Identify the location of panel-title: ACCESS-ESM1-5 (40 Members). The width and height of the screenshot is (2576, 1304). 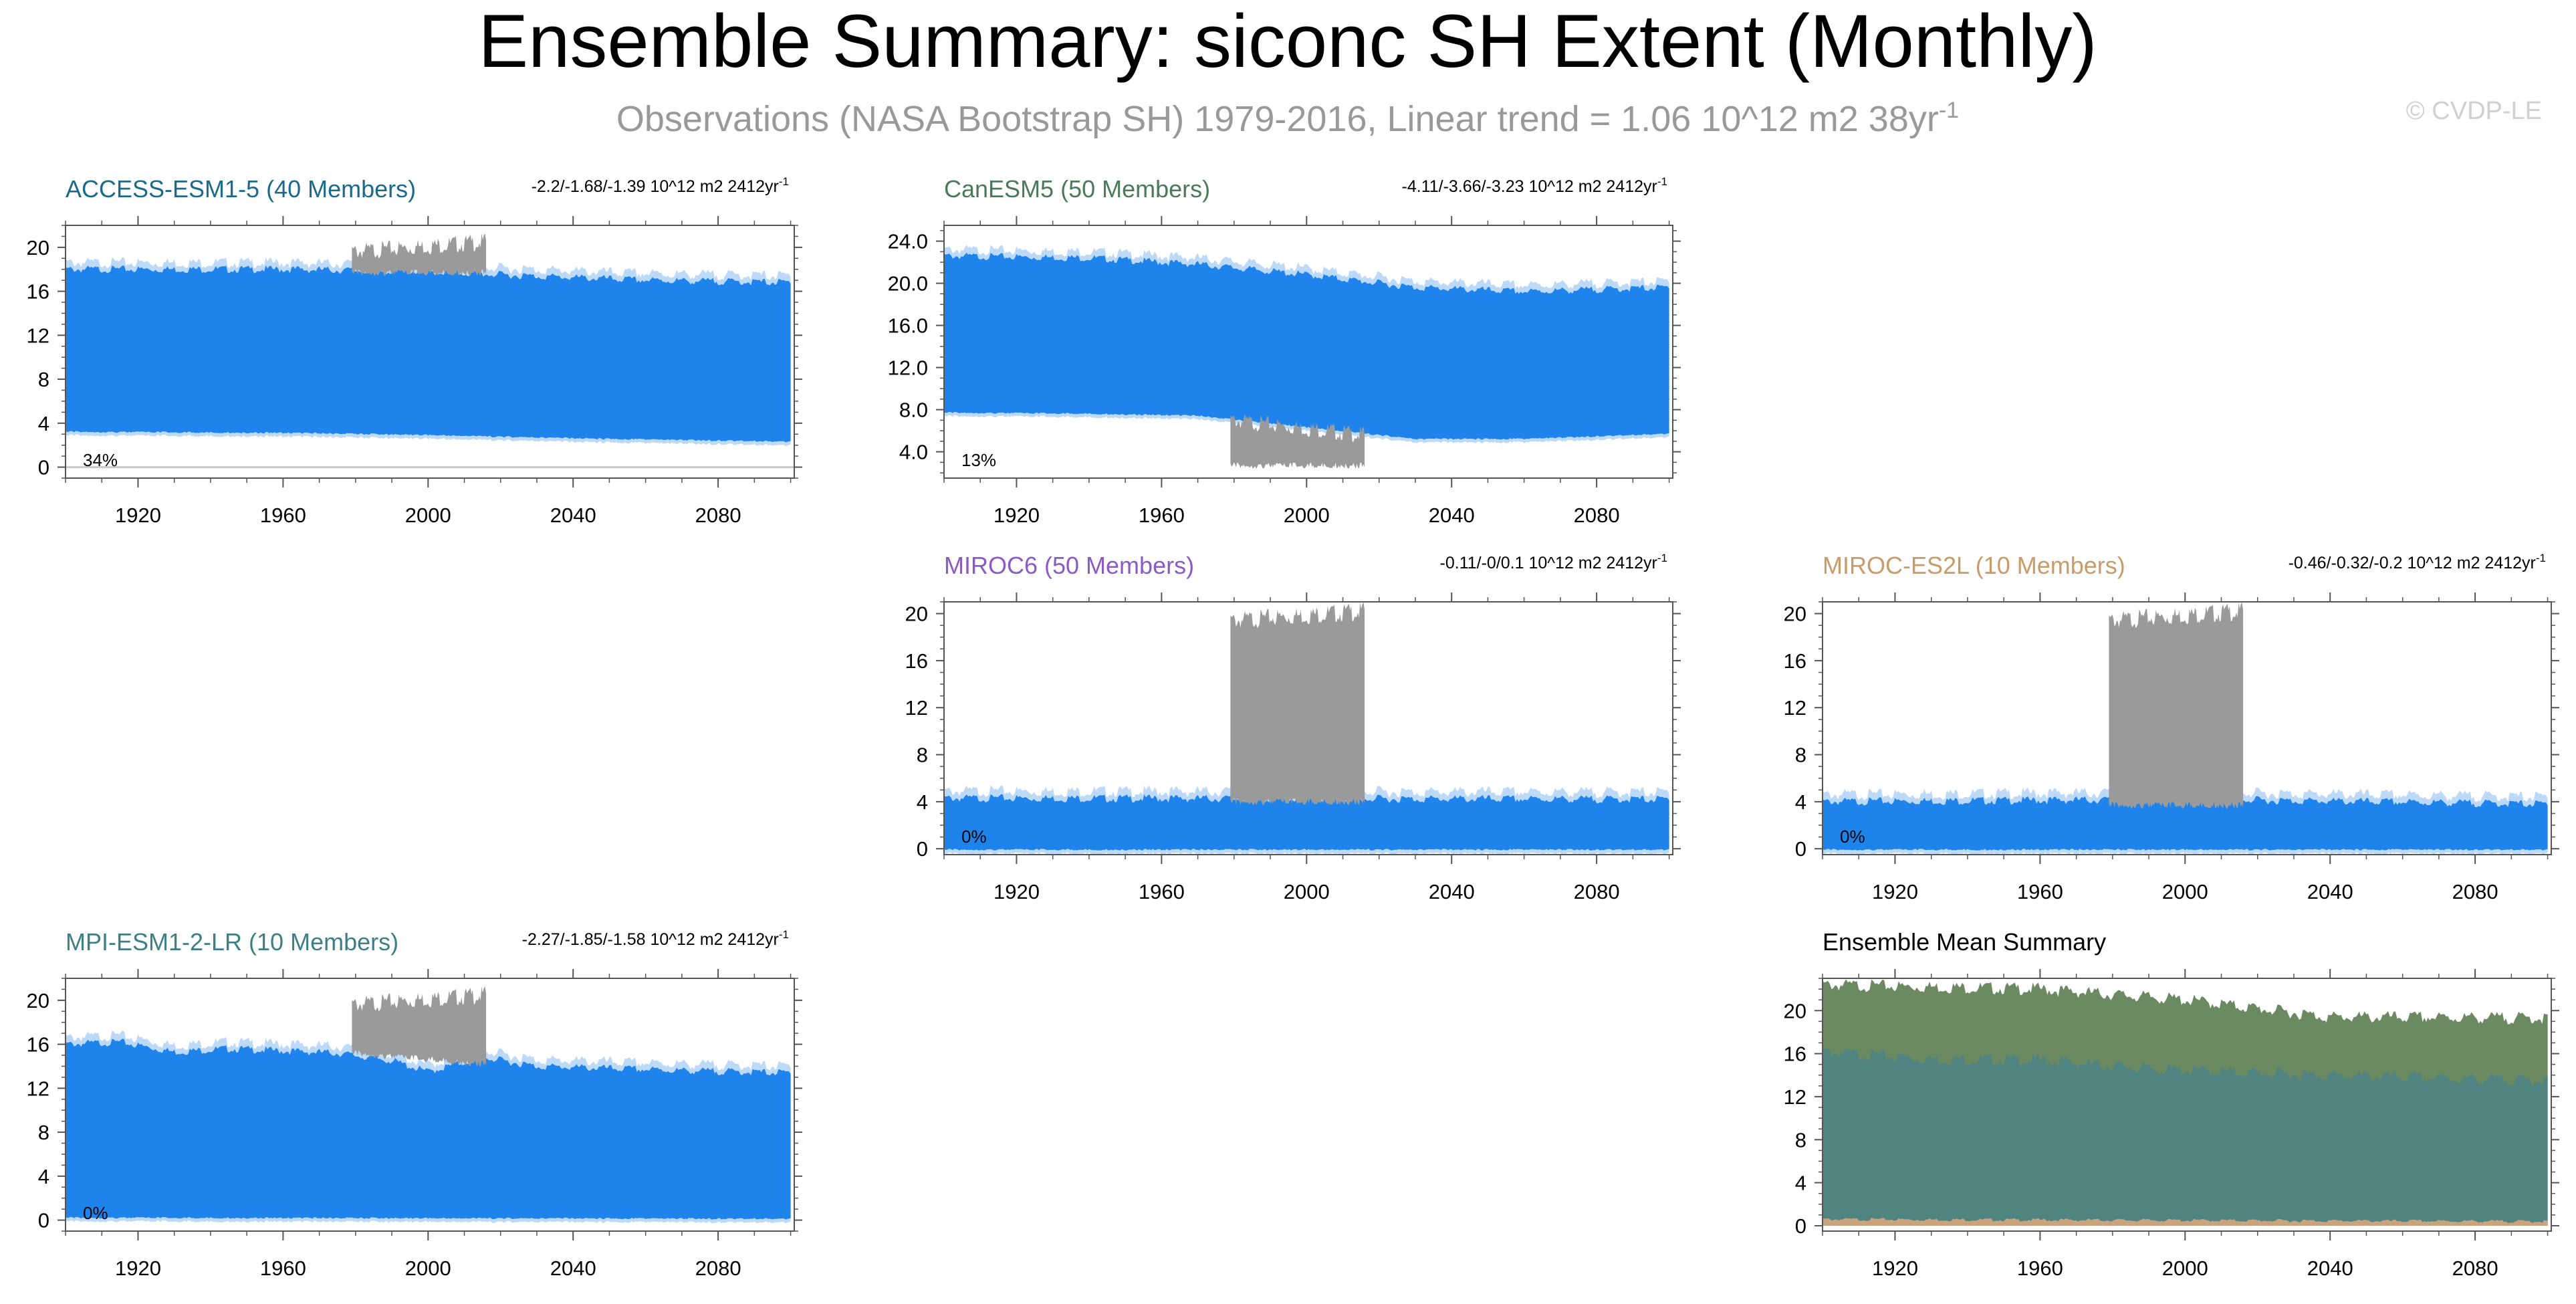
(241, 189).